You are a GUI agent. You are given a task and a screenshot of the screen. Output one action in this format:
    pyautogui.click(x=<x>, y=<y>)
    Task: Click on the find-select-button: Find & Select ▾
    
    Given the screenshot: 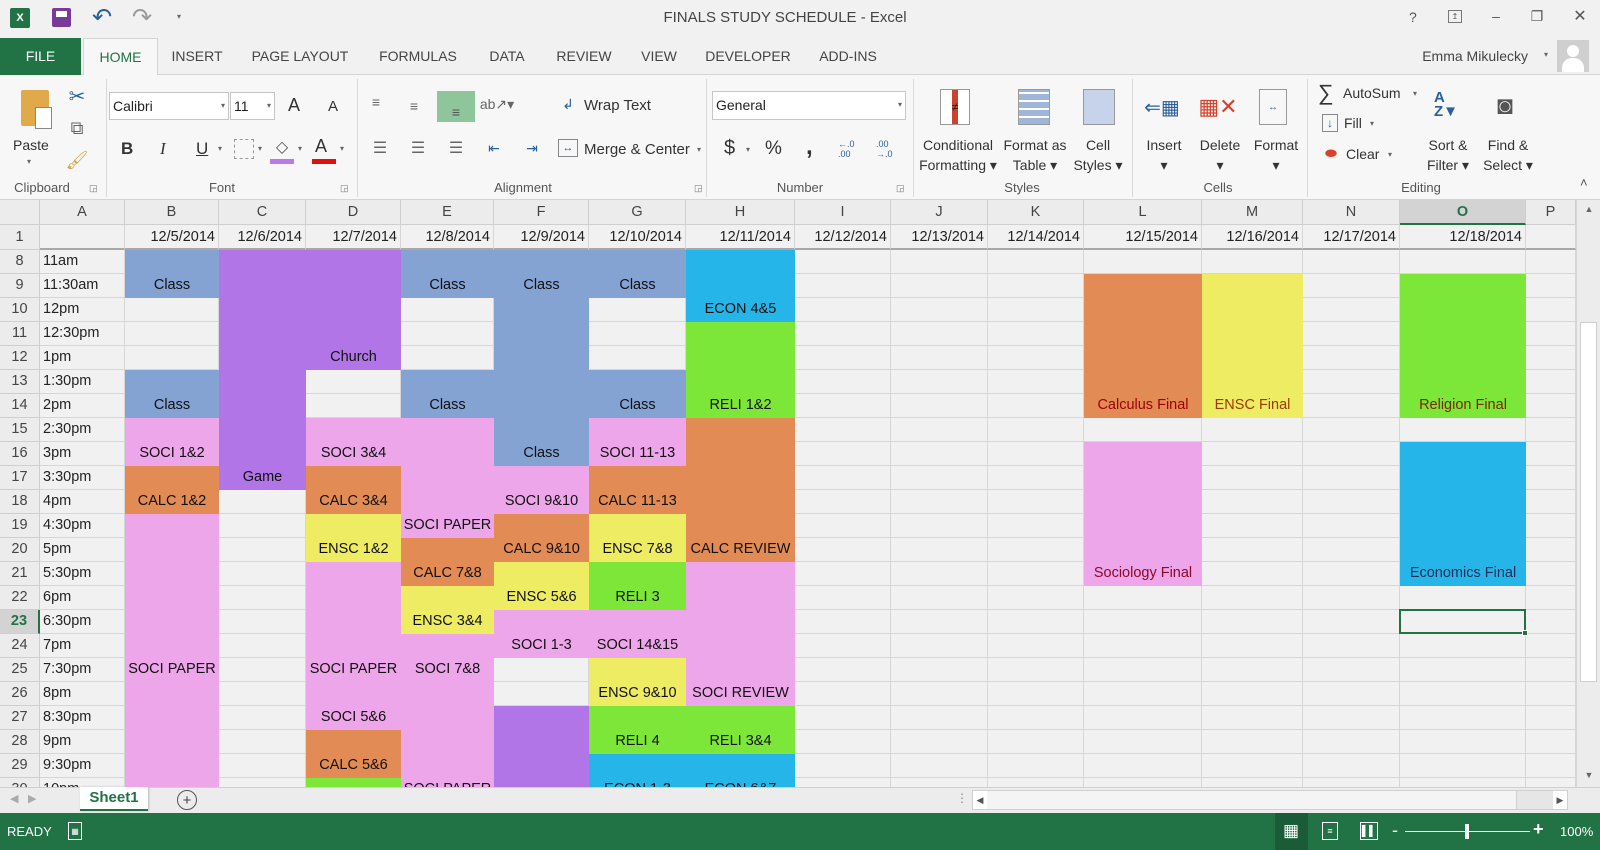 What is the action you would take?
    pyautogui.click(x=1508, y=155)
    